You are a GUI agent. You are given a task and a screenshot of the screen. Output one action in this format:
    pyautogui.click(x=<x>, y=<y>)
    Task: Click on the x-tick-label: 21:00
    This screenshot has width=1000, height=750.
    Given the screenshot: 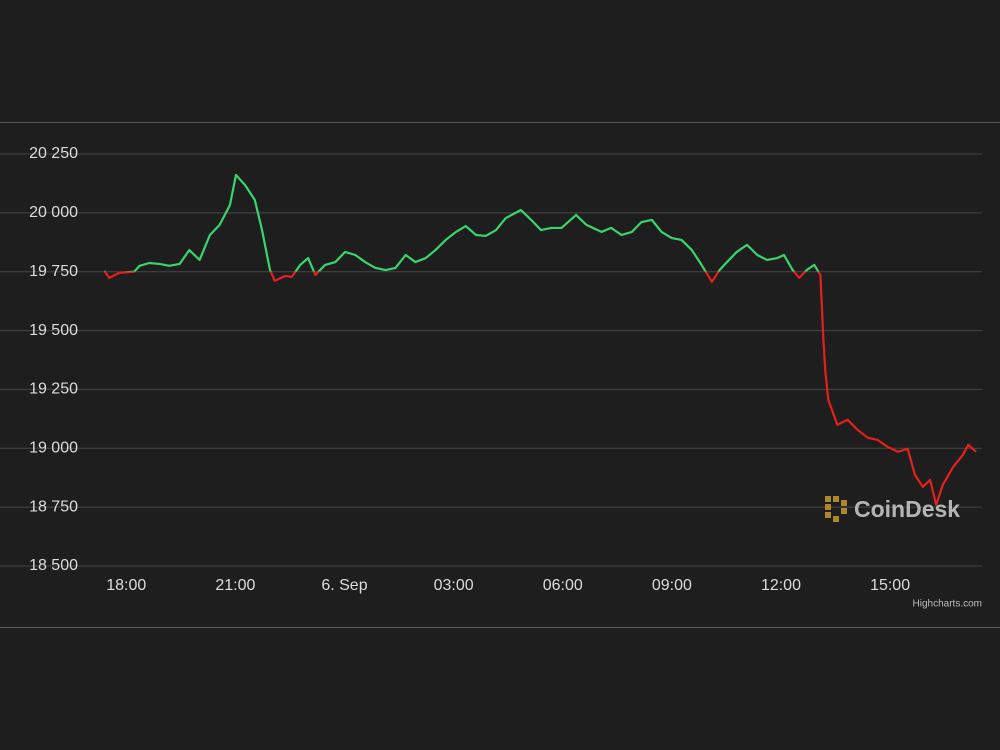 What is the action you would take?
    pyautogui.click(x=235, y=585)
    